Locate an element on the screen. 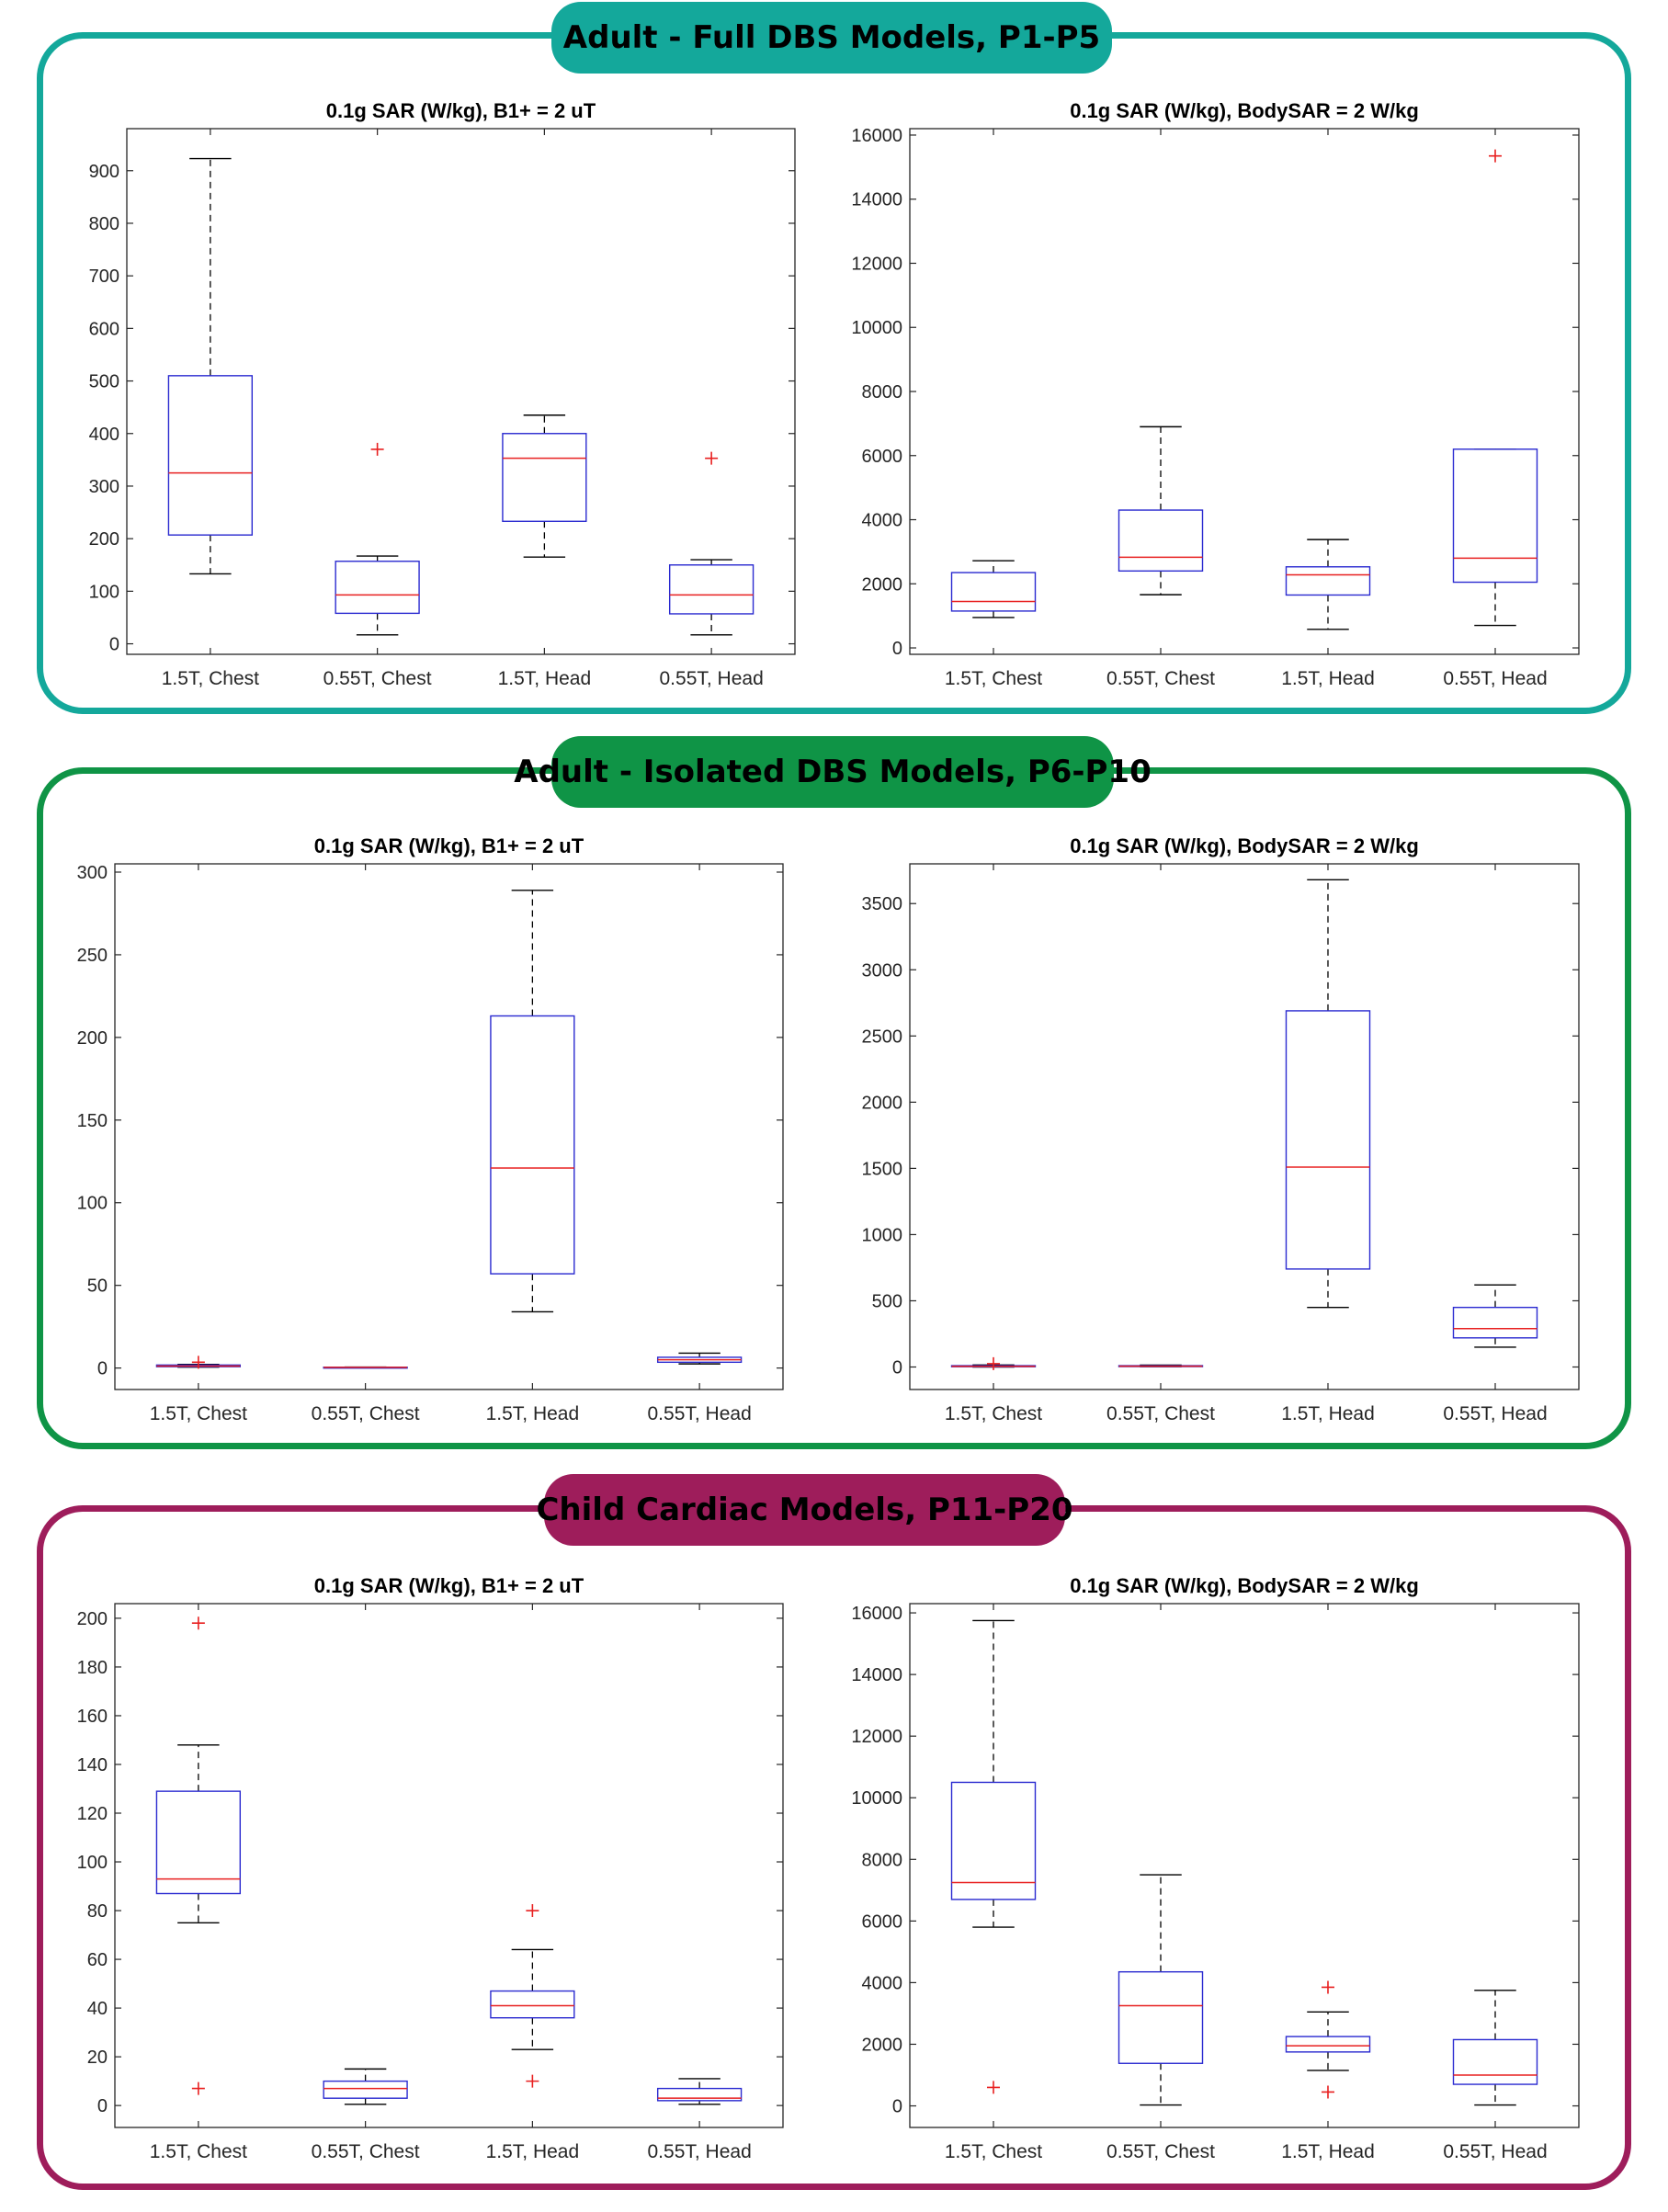 Image resolution: width=1668 pixels, height=2212 pixels. y-tick-label: 1000 is located at coordinates (882, 1235).